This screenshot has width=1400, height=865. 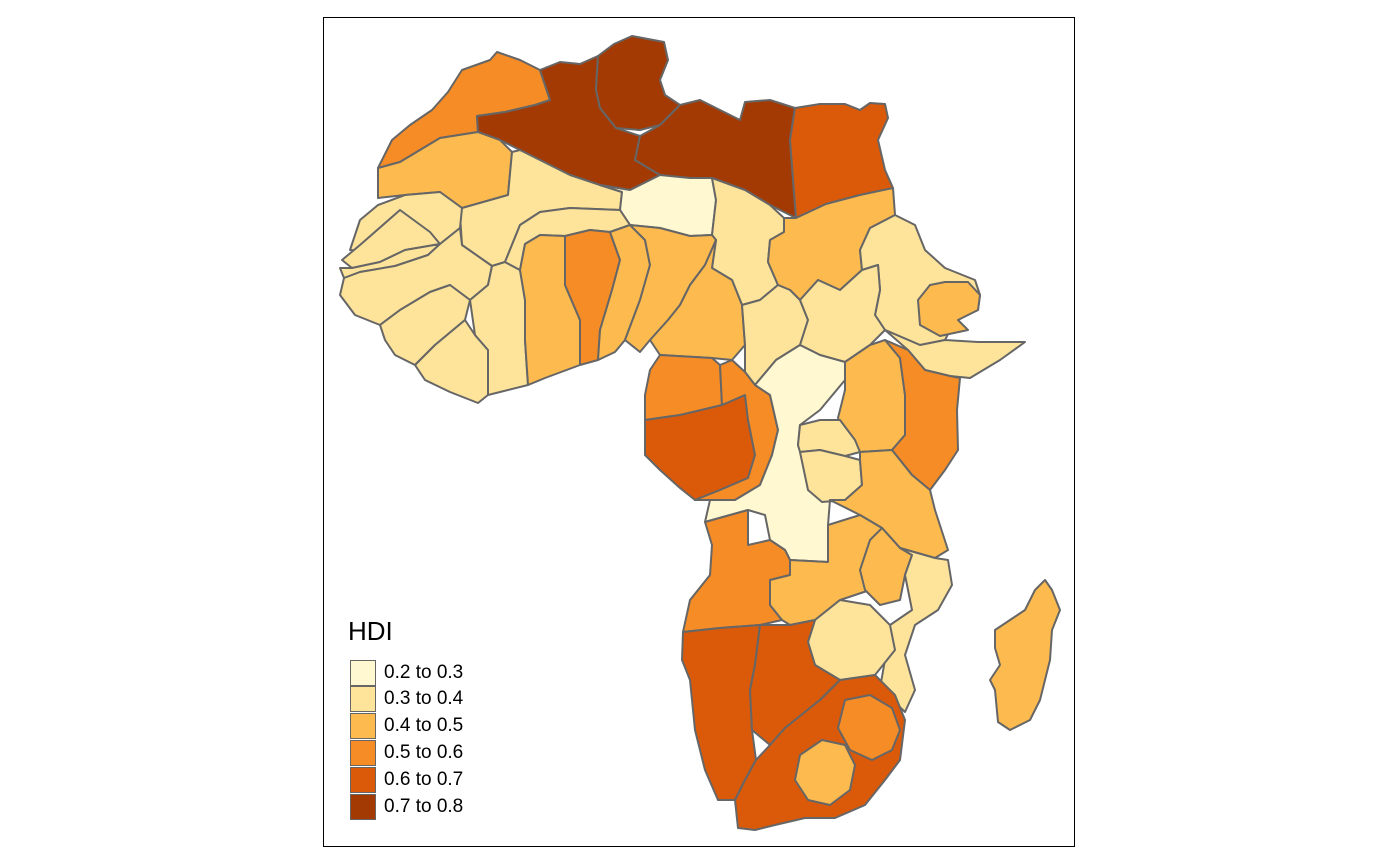 I want to click on legend-item-1: 0.3 to 0.4, so click(x=406, y=699).